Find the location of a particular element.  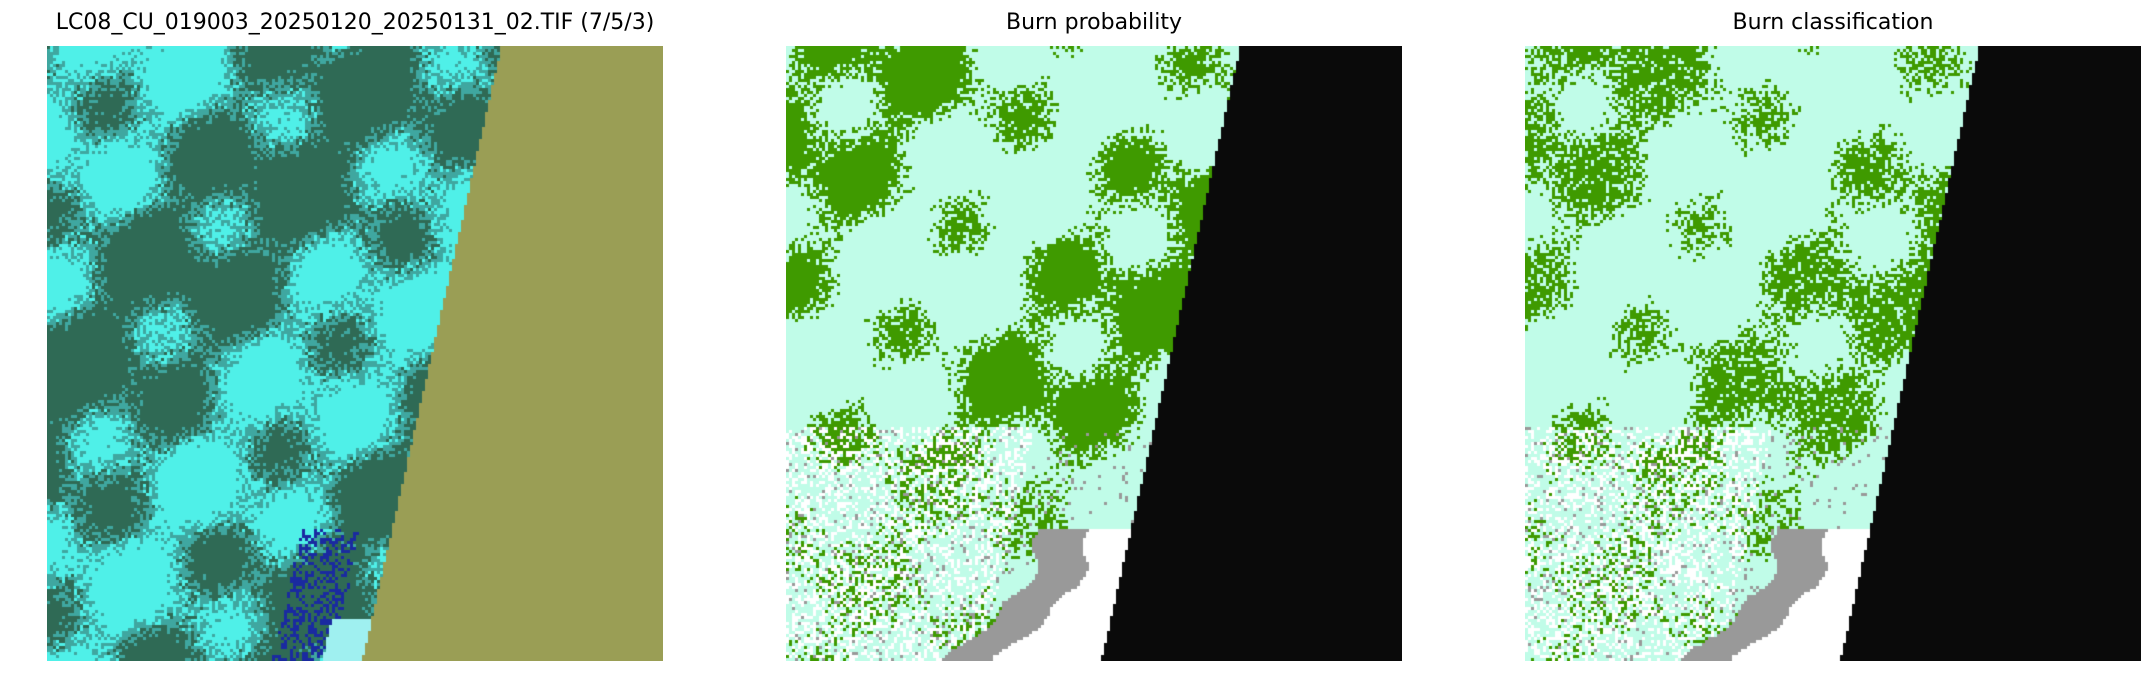

panel-title-burn-probability: Burn probability is located at coordinates (1093, 22).